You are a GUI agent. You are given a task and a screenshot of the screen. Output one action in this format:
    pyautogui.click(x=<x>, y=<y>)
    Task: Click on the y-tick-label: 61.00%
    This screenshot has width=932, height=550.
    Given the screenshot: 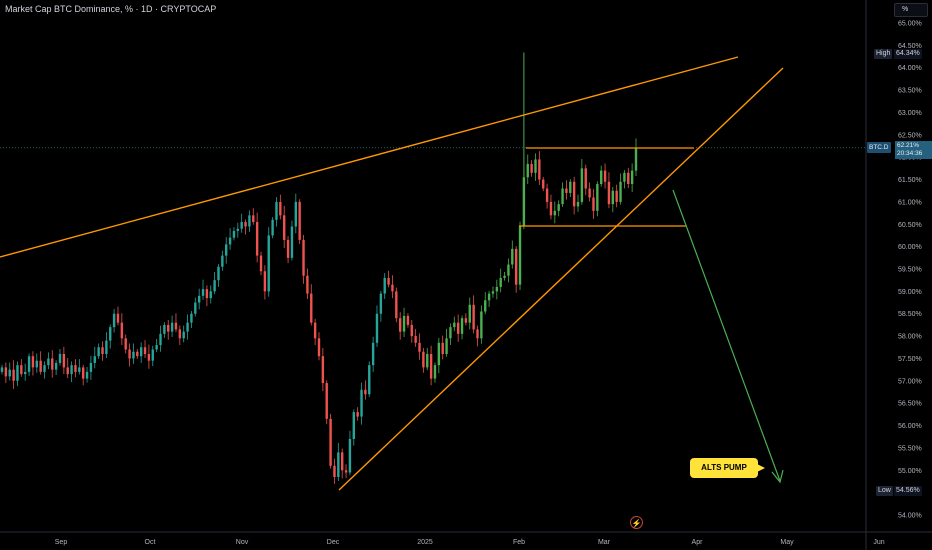 What is the action you would take?
    pyautogui.click(x=910, y=202)
    